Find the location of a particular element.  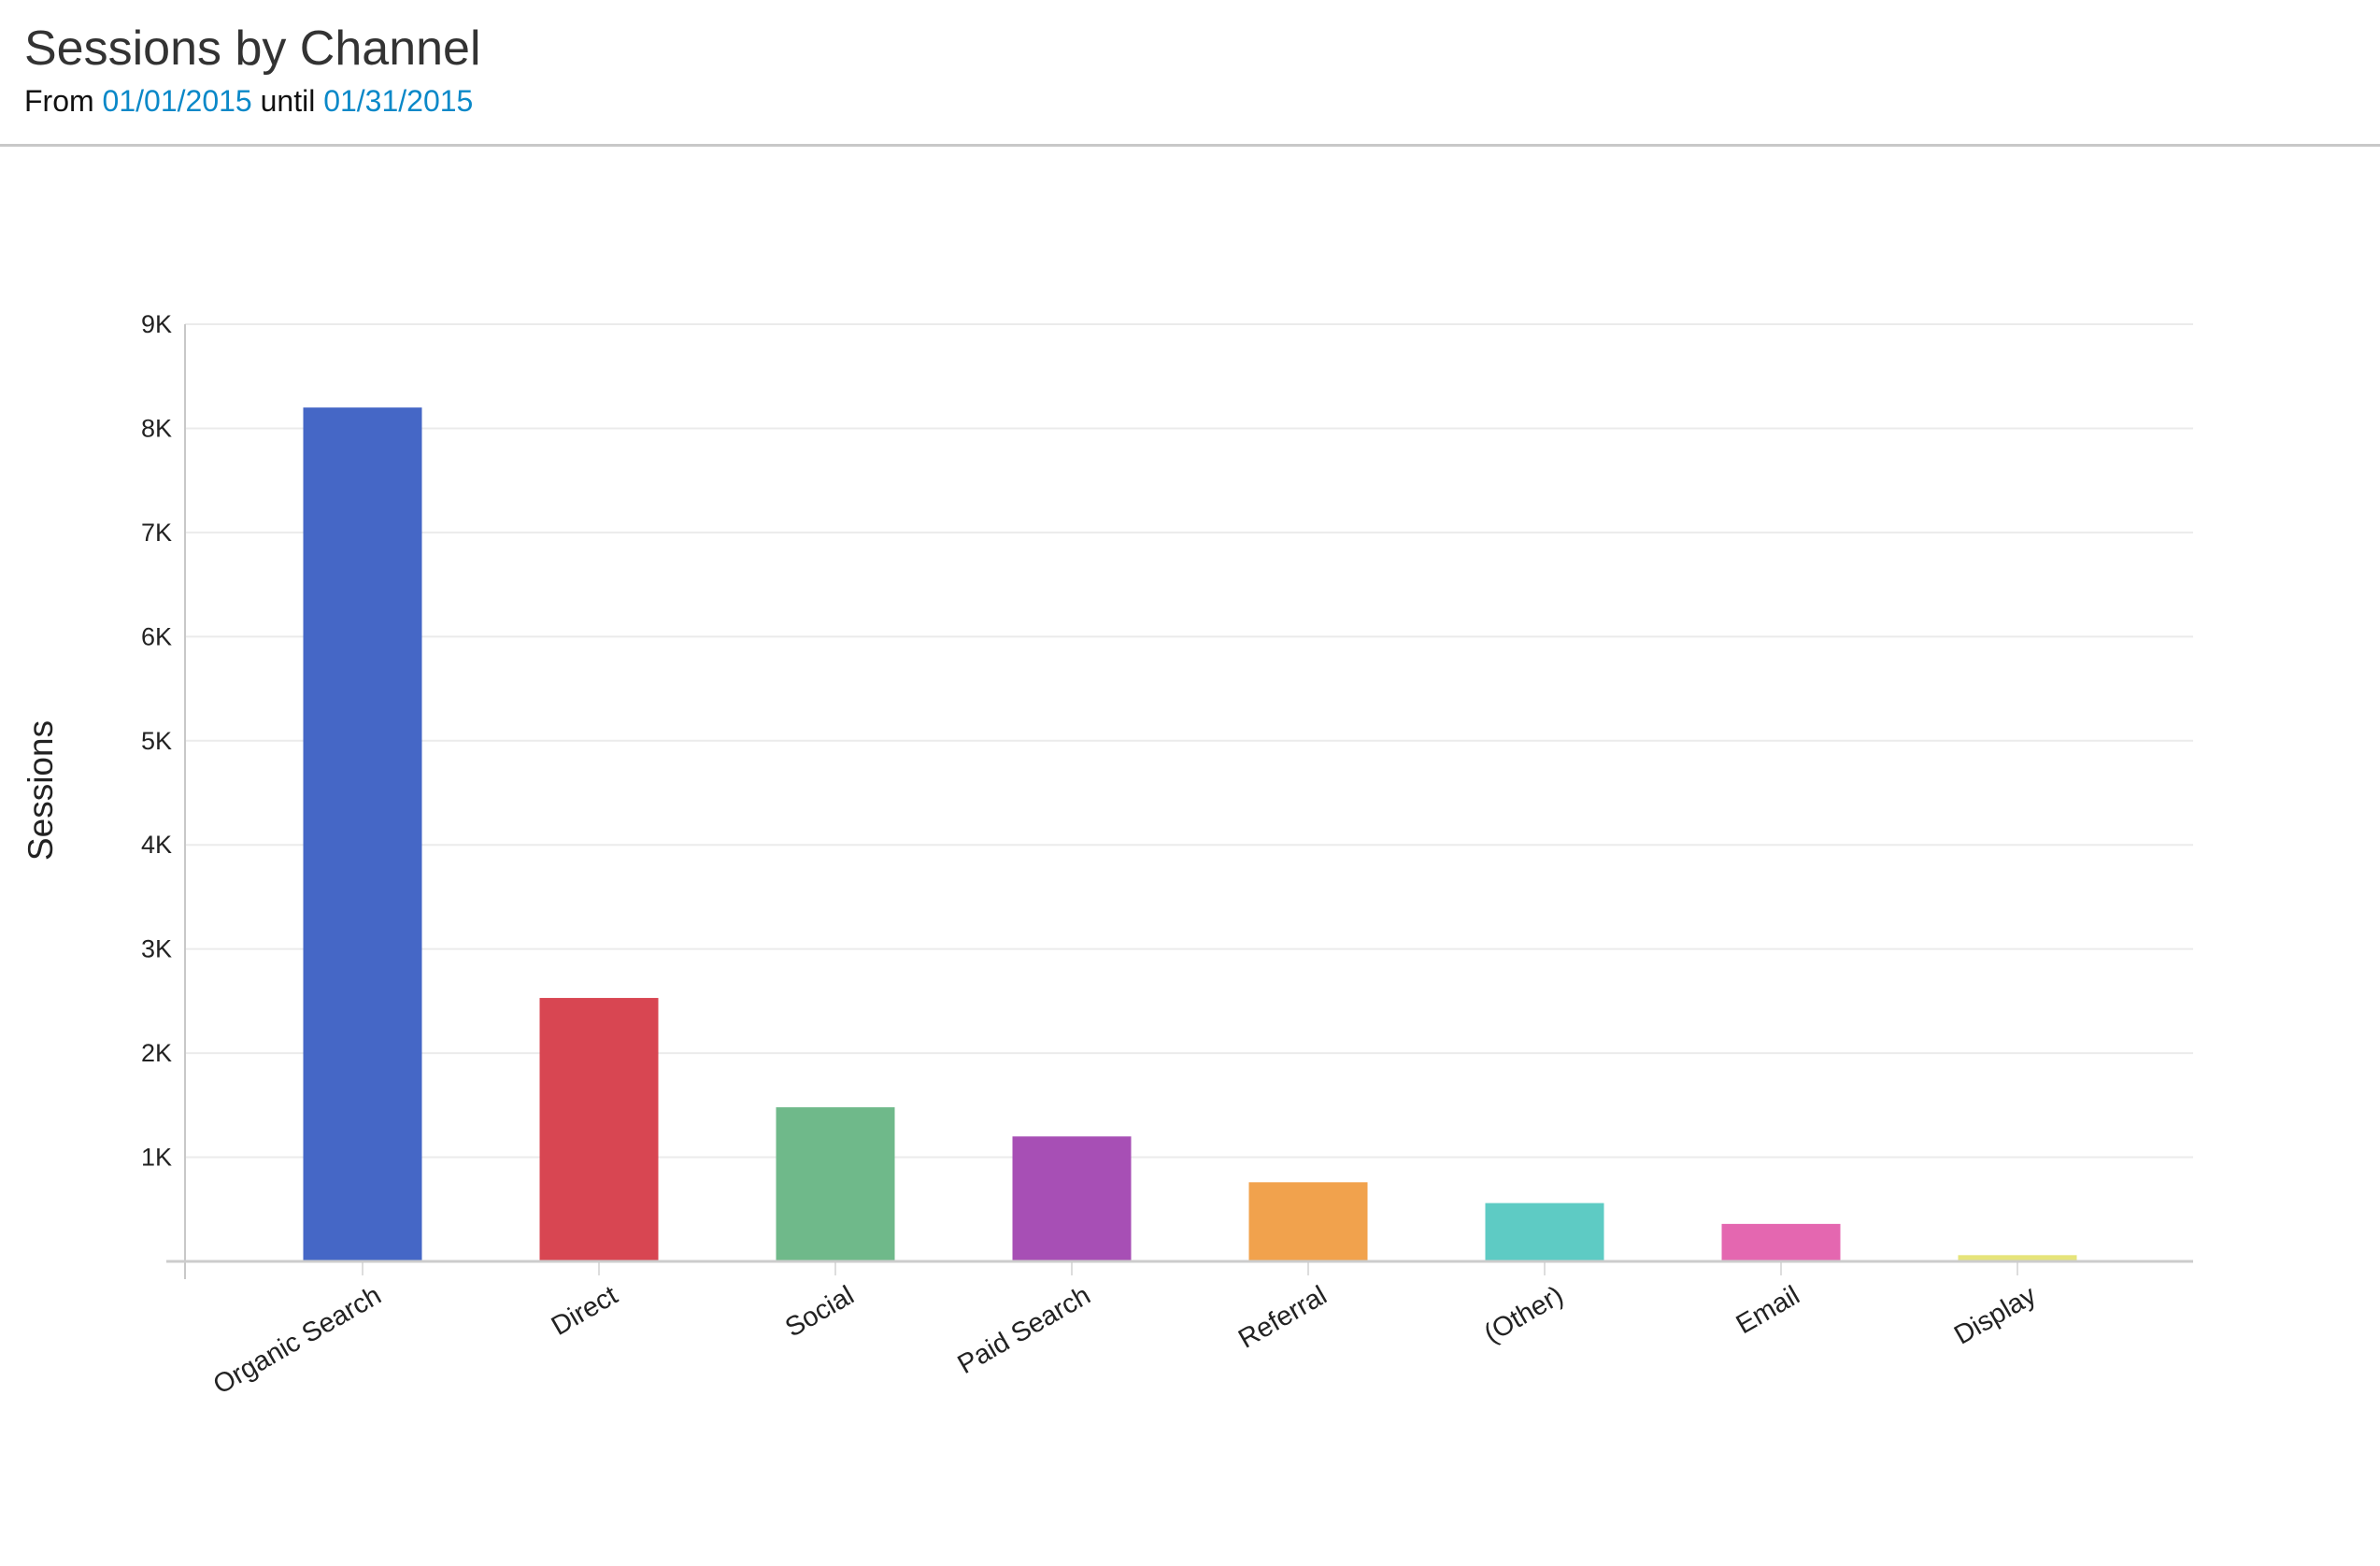

bar-referral is located at coordinates (1308, 1221).